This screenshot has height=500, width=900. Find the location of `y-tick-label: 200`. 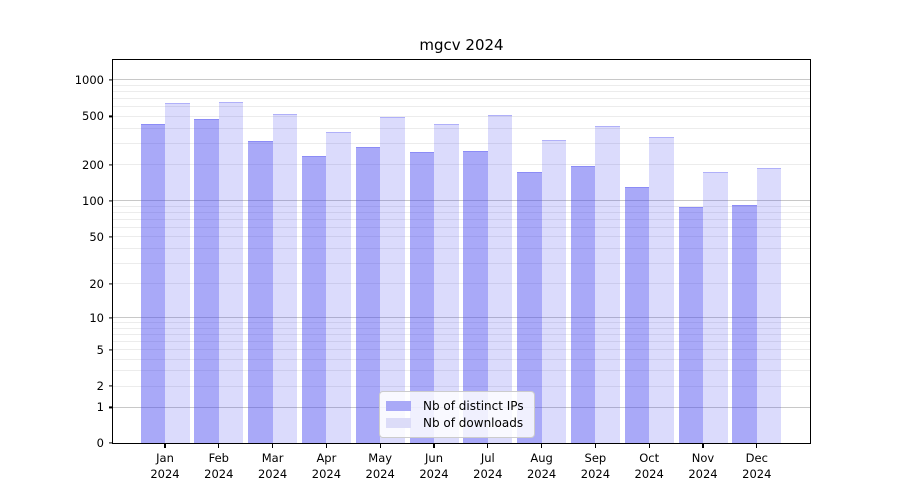

y-tick-label: 200 is located at coordinates (93, 164).